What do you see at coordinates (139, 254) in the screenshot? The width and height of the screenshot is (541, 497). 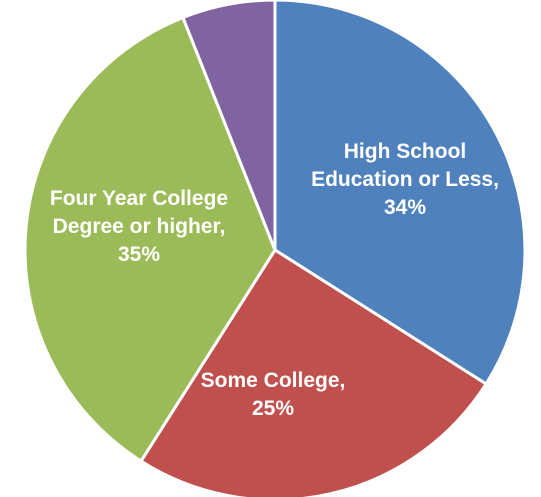 I see `pie-slice-label-line: 35%` at bounding box center [139, 254].